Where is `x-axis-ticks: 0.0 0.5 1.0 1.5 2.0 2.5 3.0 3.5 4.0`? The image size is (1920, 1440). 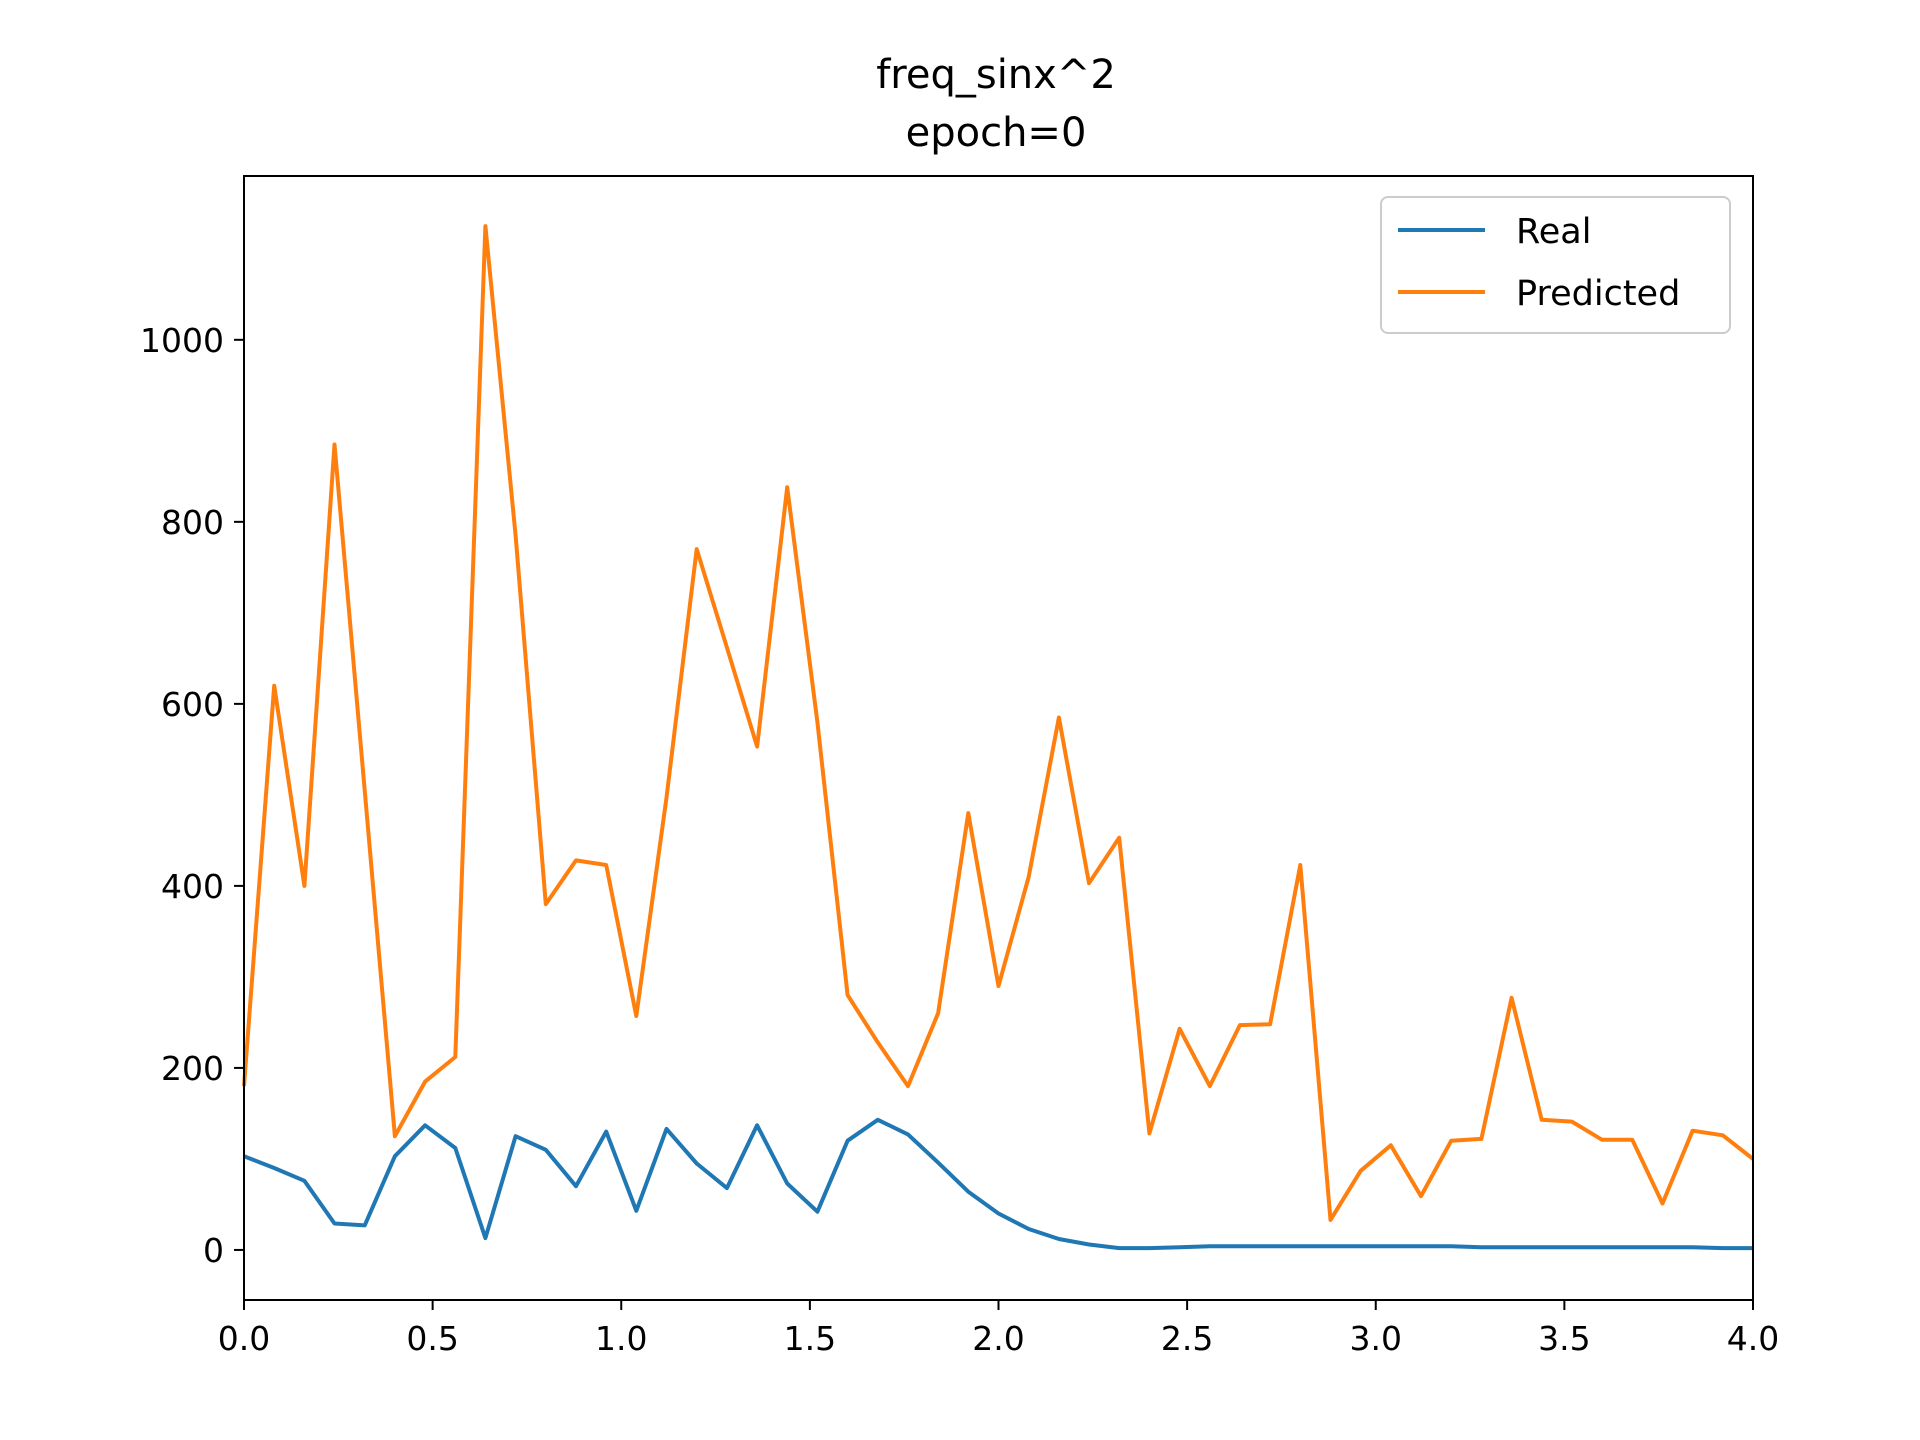
x-axis-ticks: 0.0 0.5 1.0 1.5 2.0 2.5 3.0 3.5 4.0 is located at coordinates (998, 1329).